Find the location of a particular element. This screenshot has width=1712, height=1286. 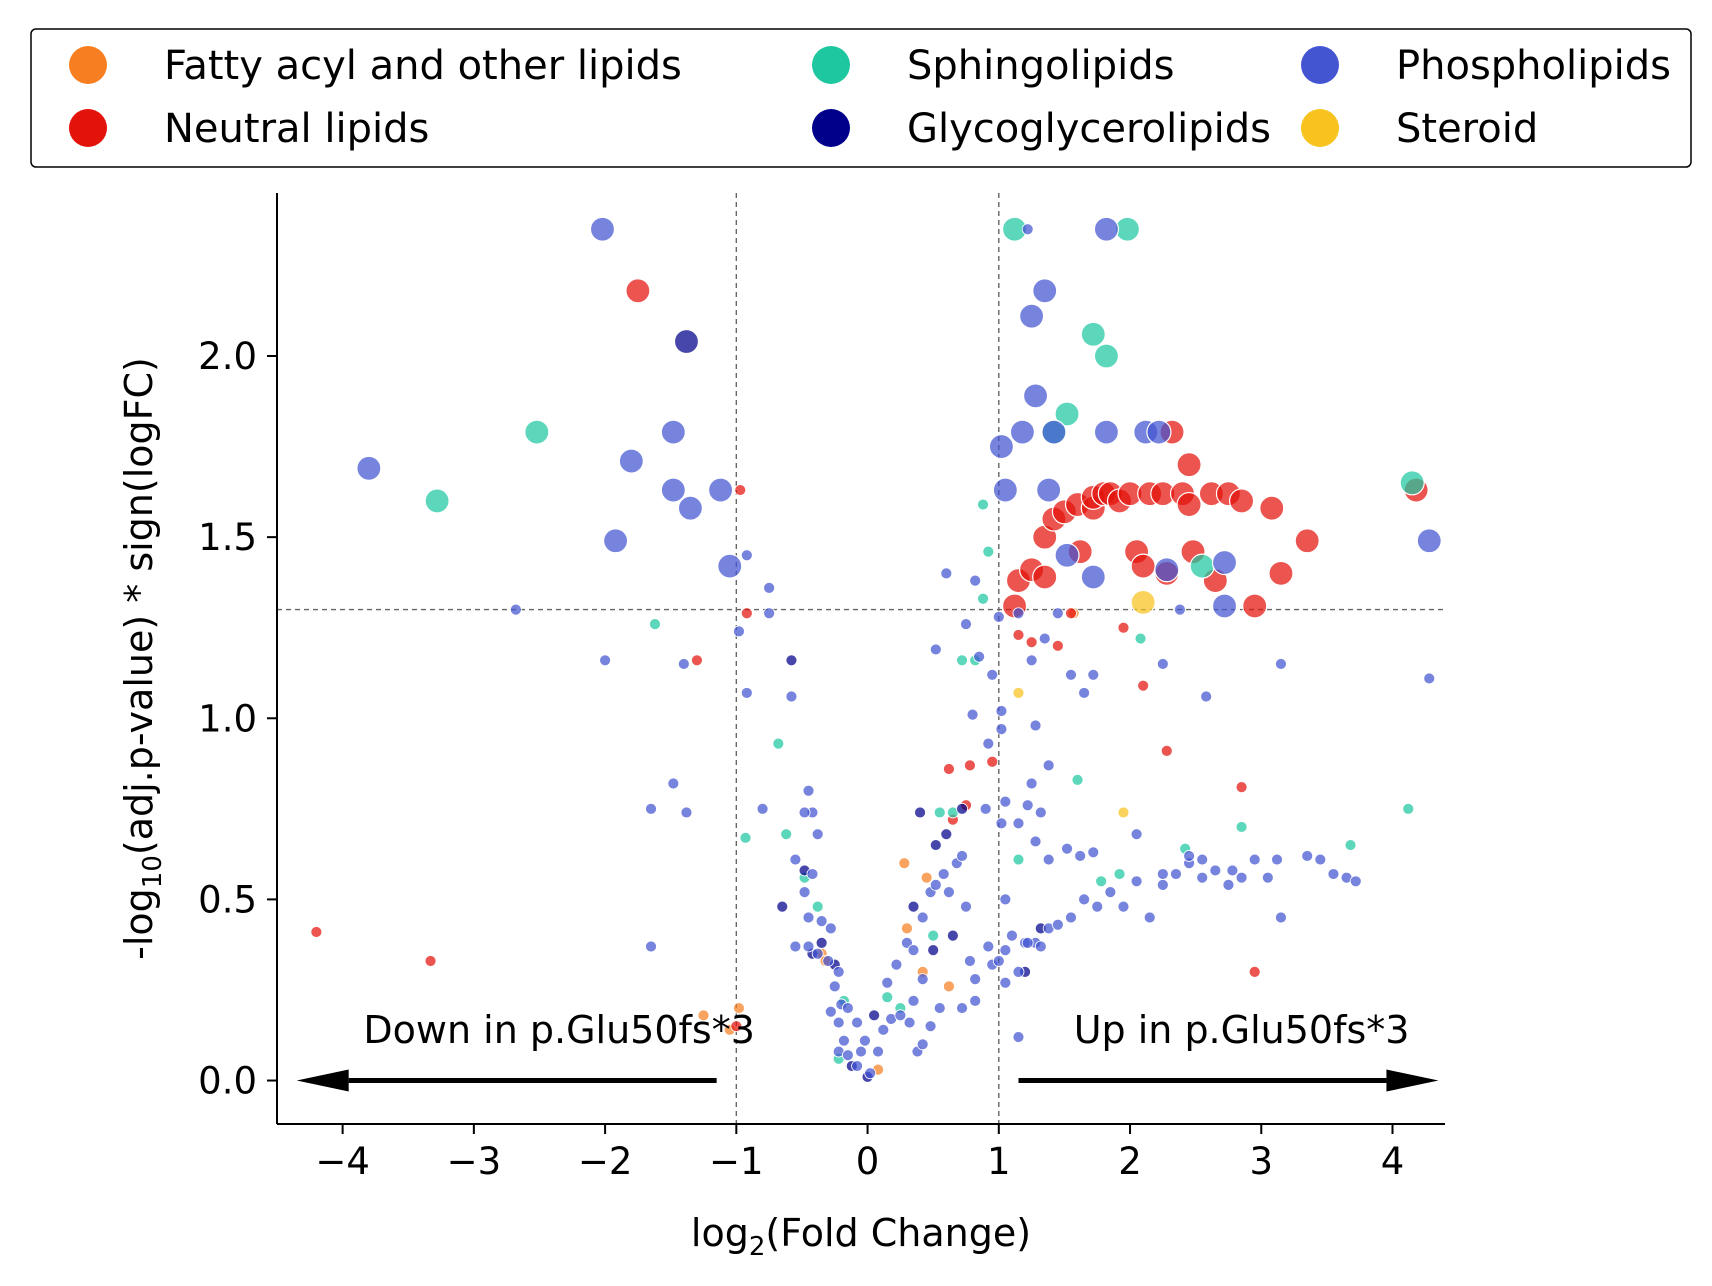

legend-entry: Neutral lipids is located at coordinates (249, 129).